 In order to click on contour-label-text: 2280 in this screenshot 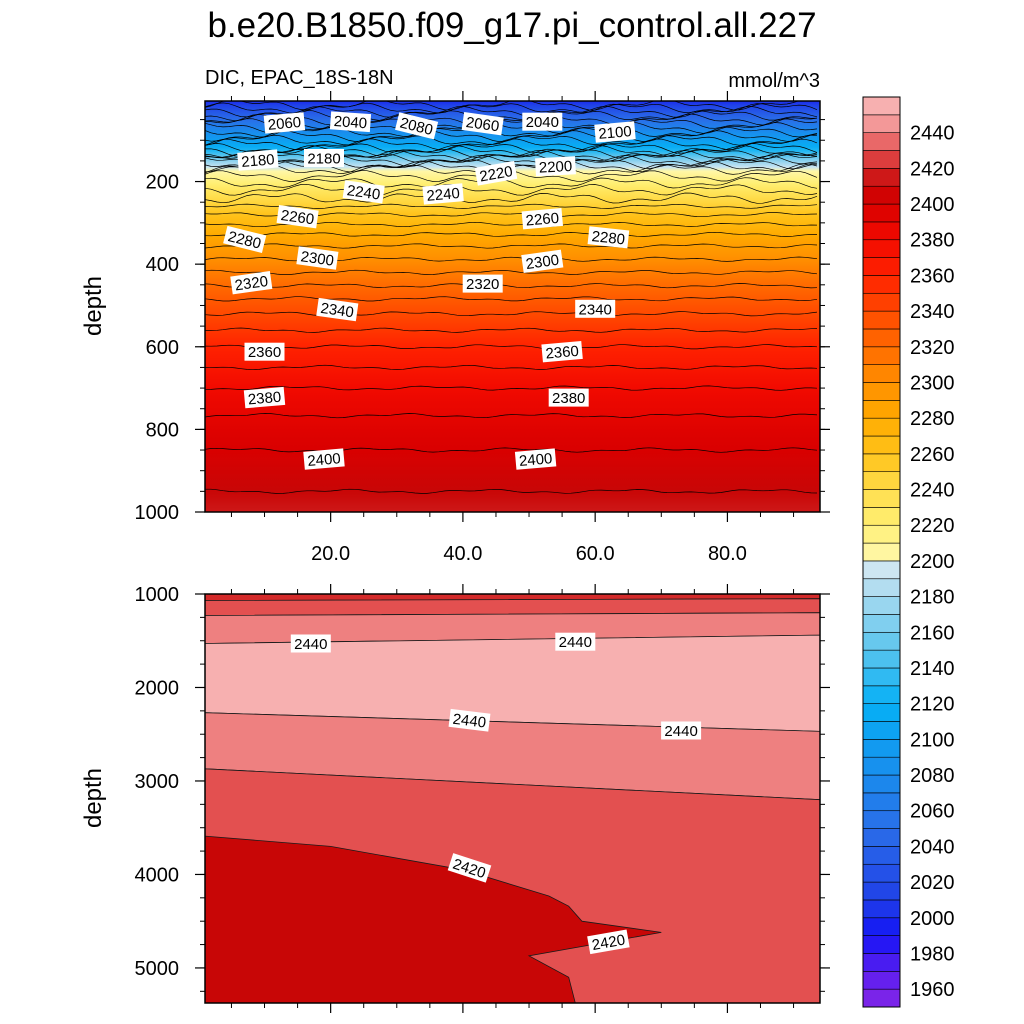, I will do `click(608, 238)`.